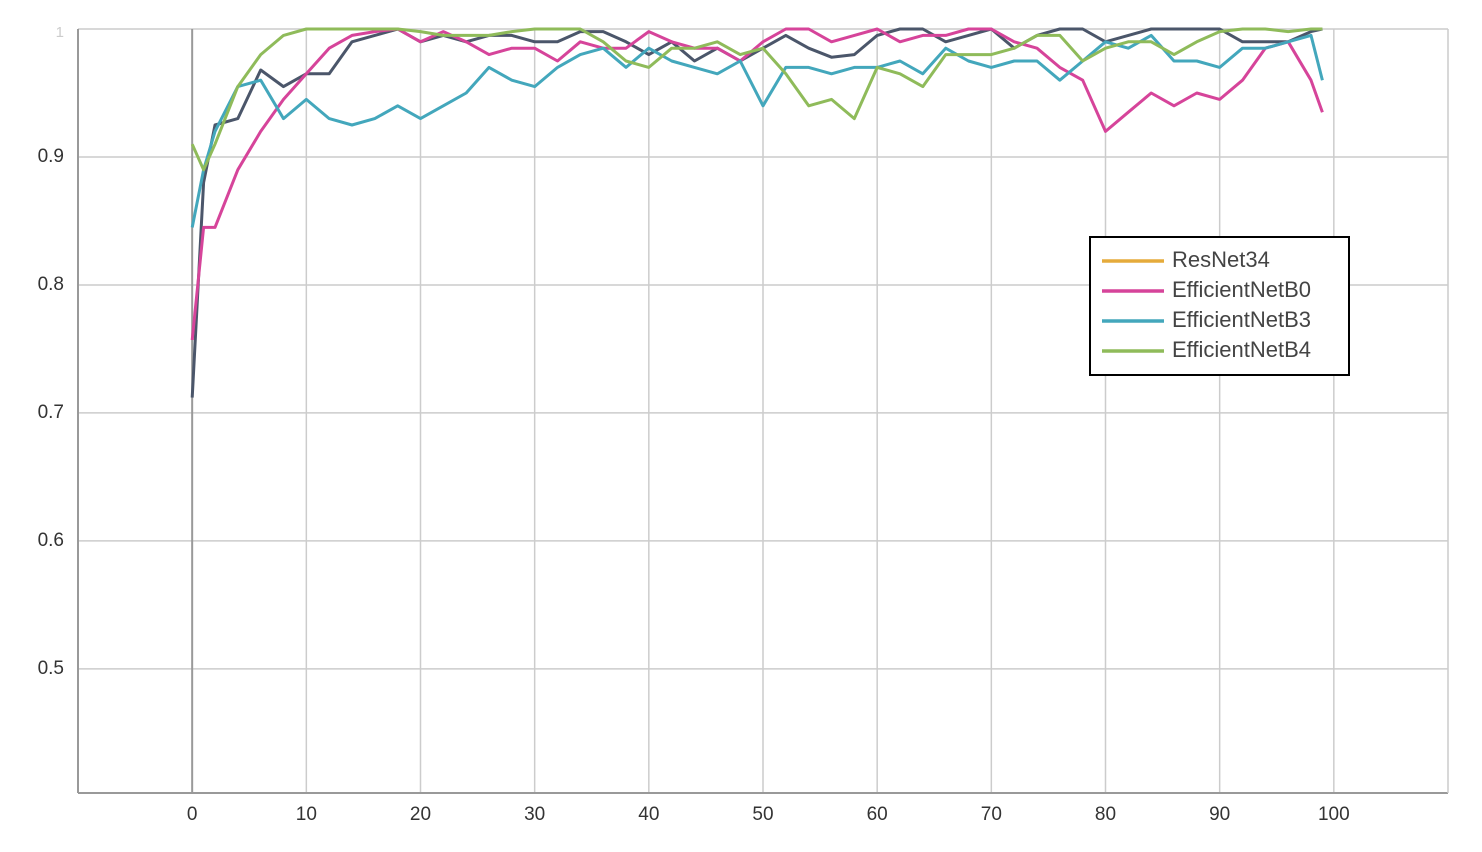 The height and width of the screenshot is (852, 1482). Describe the element at coordinates (51, 540) in the screenshot. I see `y-tick-label: 0.6` at that location.